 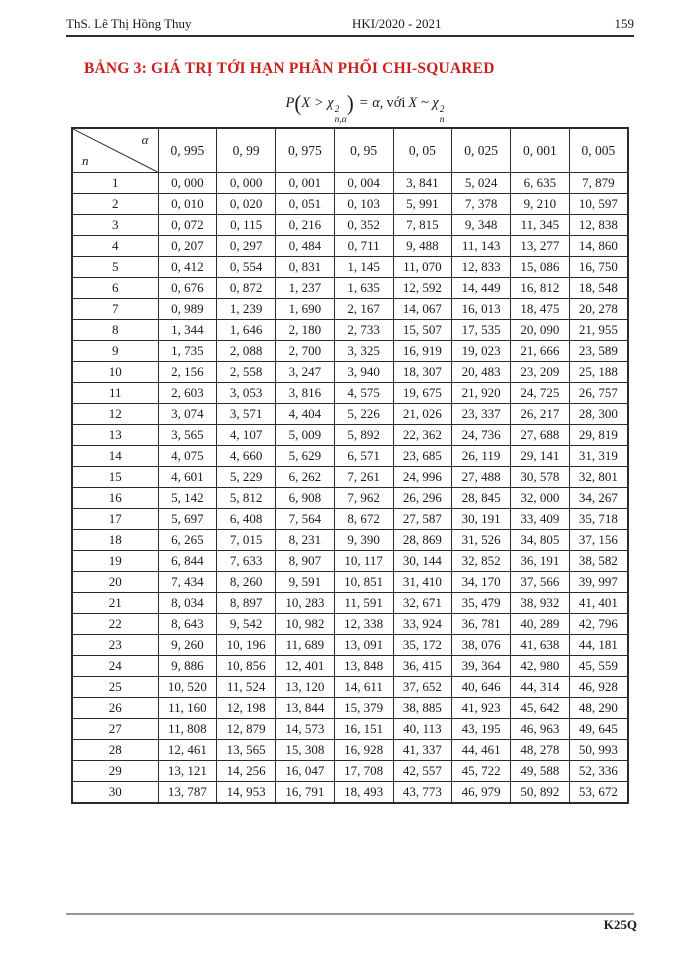 I want to click on table-cell: 12, 879, so click(x=246, y=729).